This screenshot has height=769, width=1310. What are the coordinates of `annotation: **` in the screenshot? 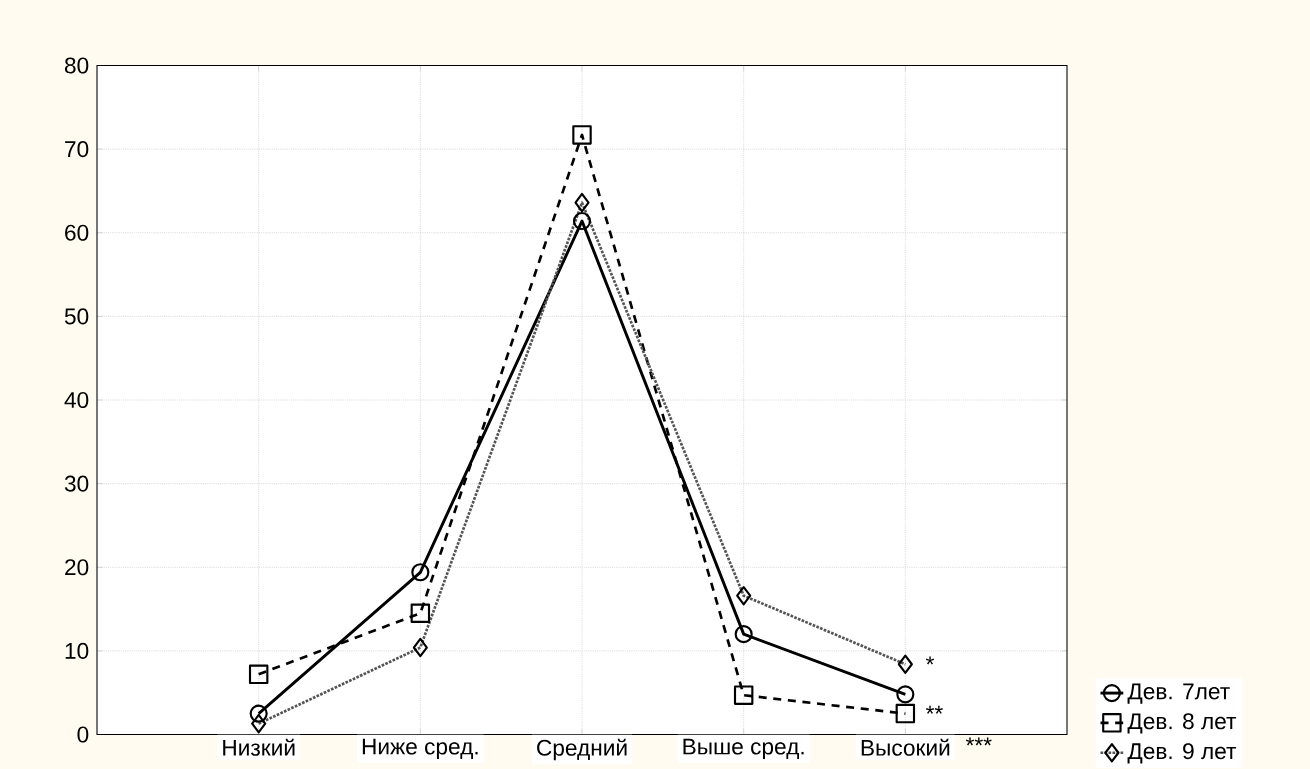 It's located at (934, 709).